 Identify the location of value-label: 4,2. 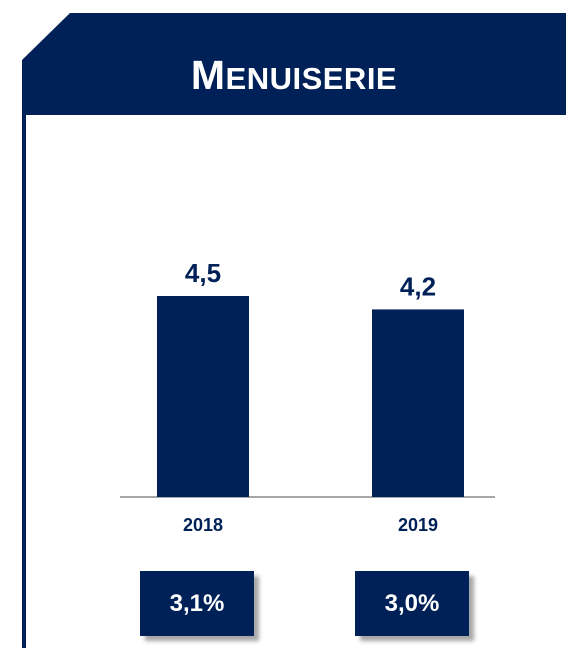
(418, 286).